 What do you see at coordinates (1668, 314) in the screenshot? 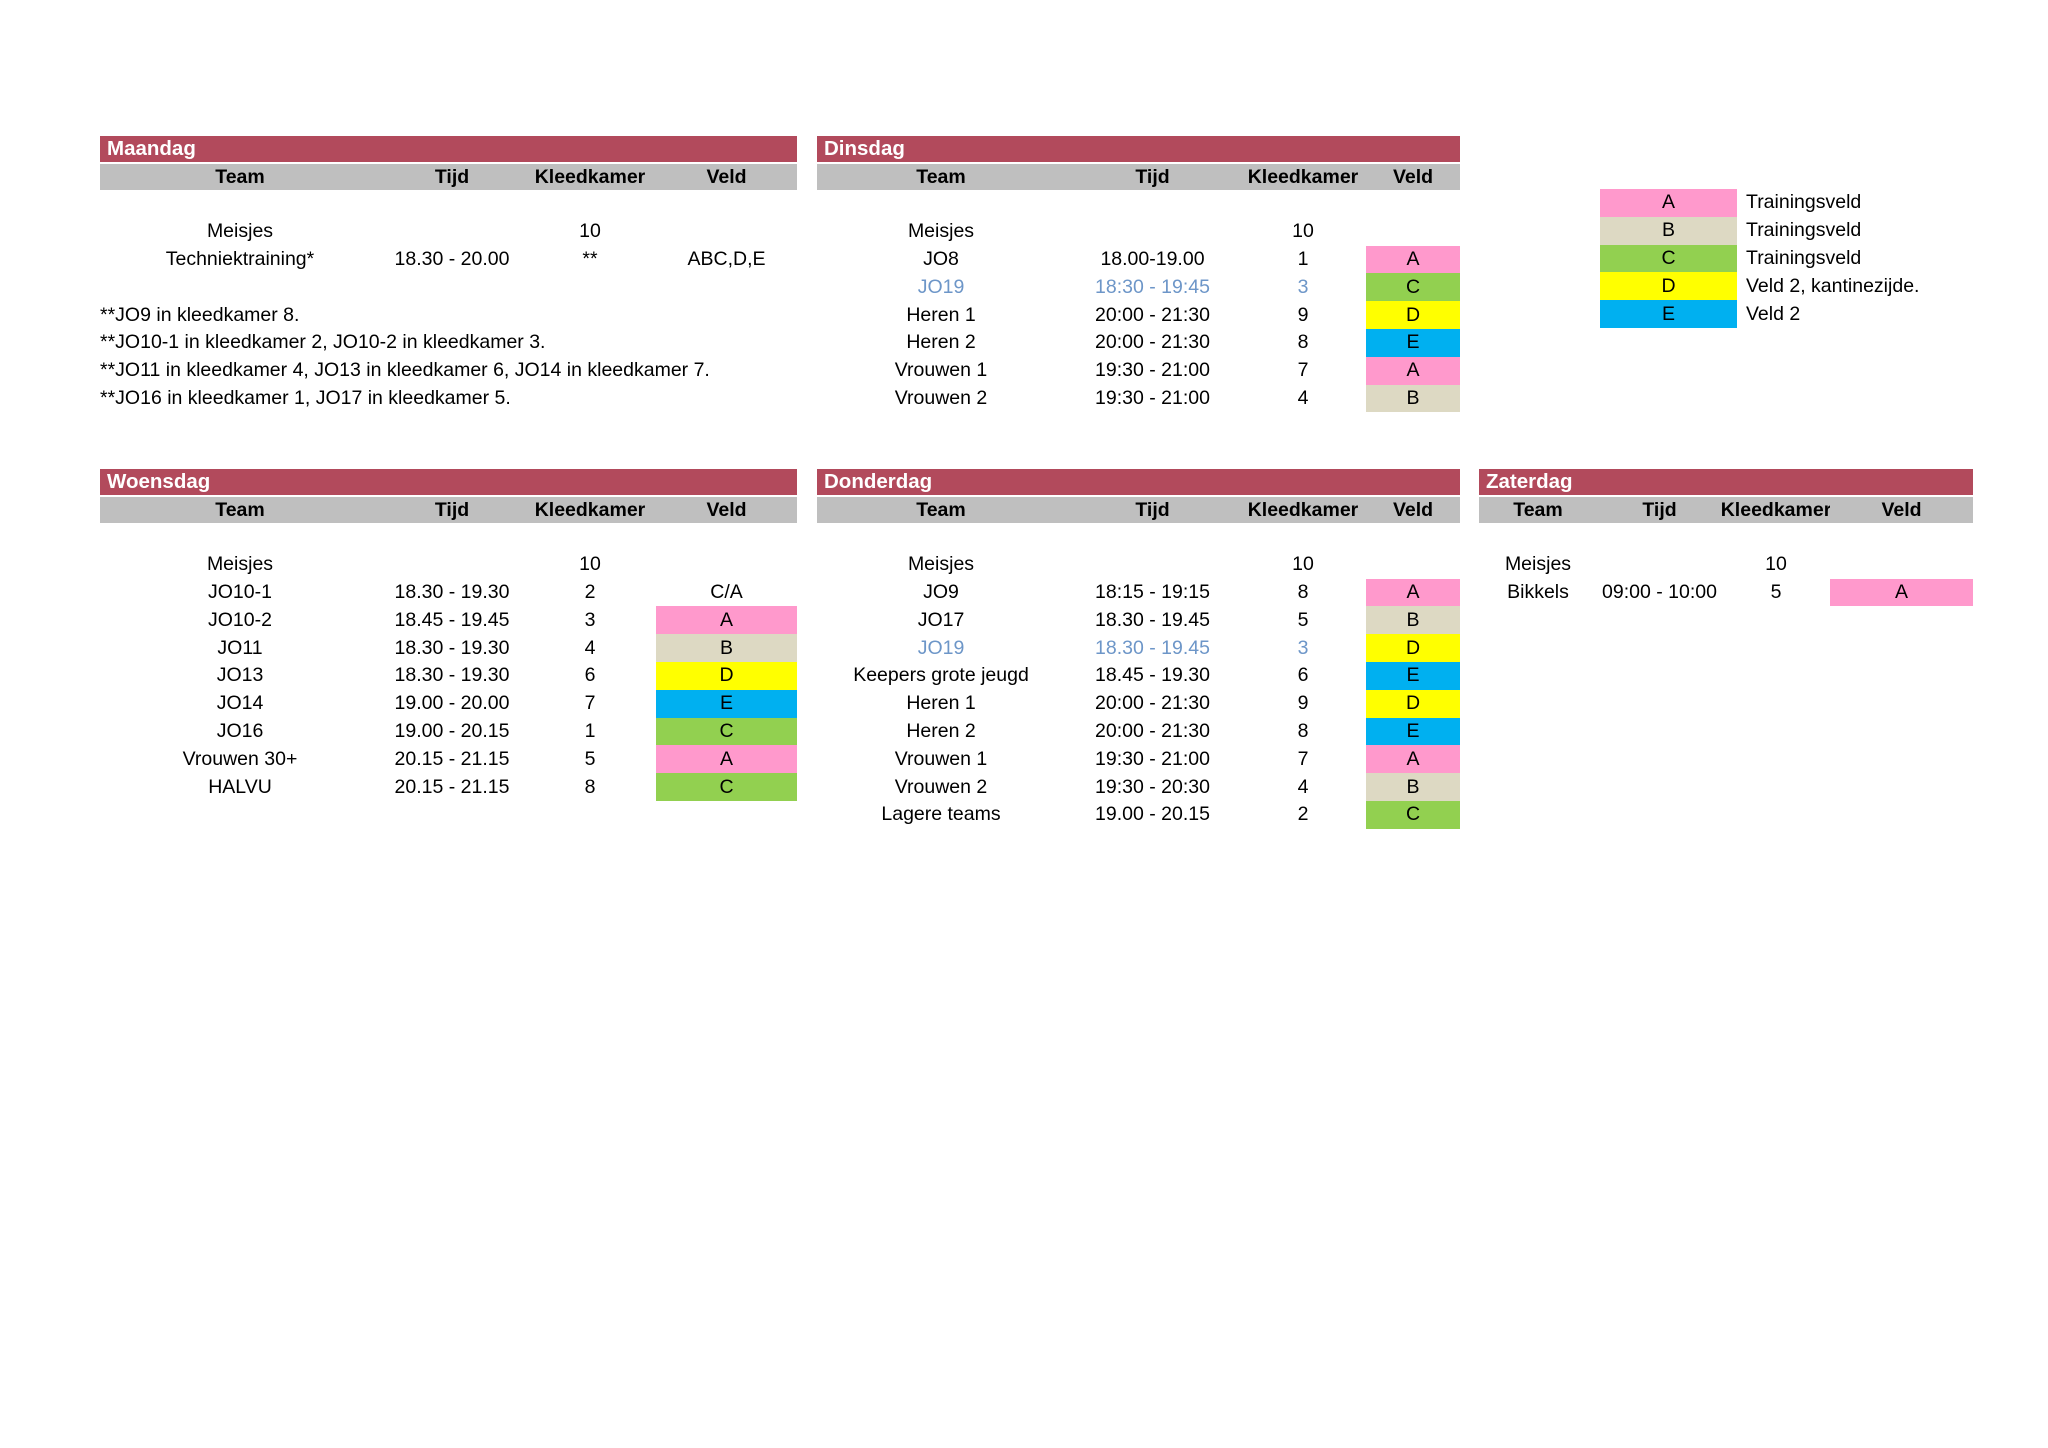
I see `legend-swatch-E: E` at bounding box center [1668, 314].